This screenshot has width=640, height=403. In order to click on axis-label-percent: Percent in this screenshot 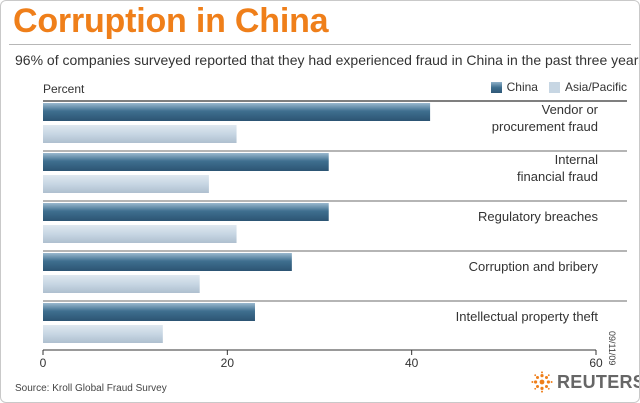, I will do `click(64, 89)`.